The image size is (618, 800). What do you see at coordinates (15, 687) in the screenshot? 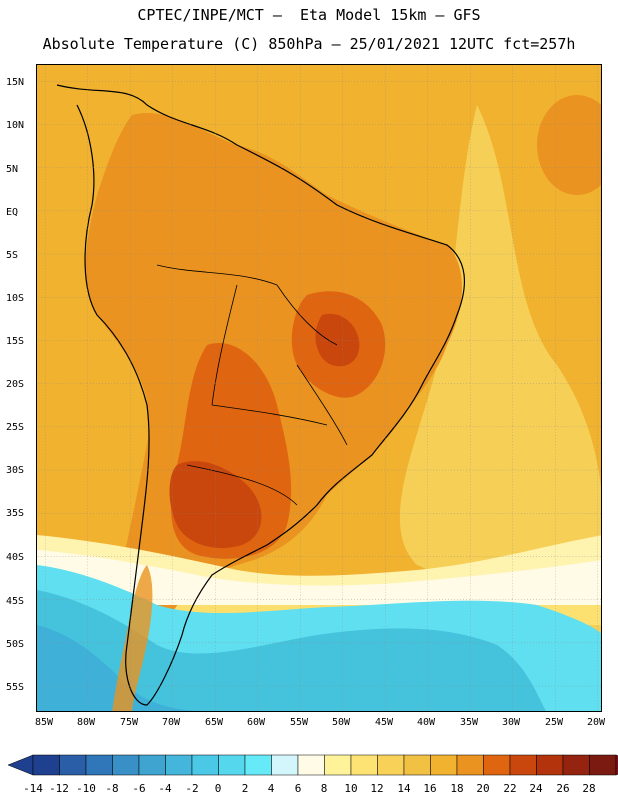
I see `lat-label: 55S` at bounding box center [15, 687].